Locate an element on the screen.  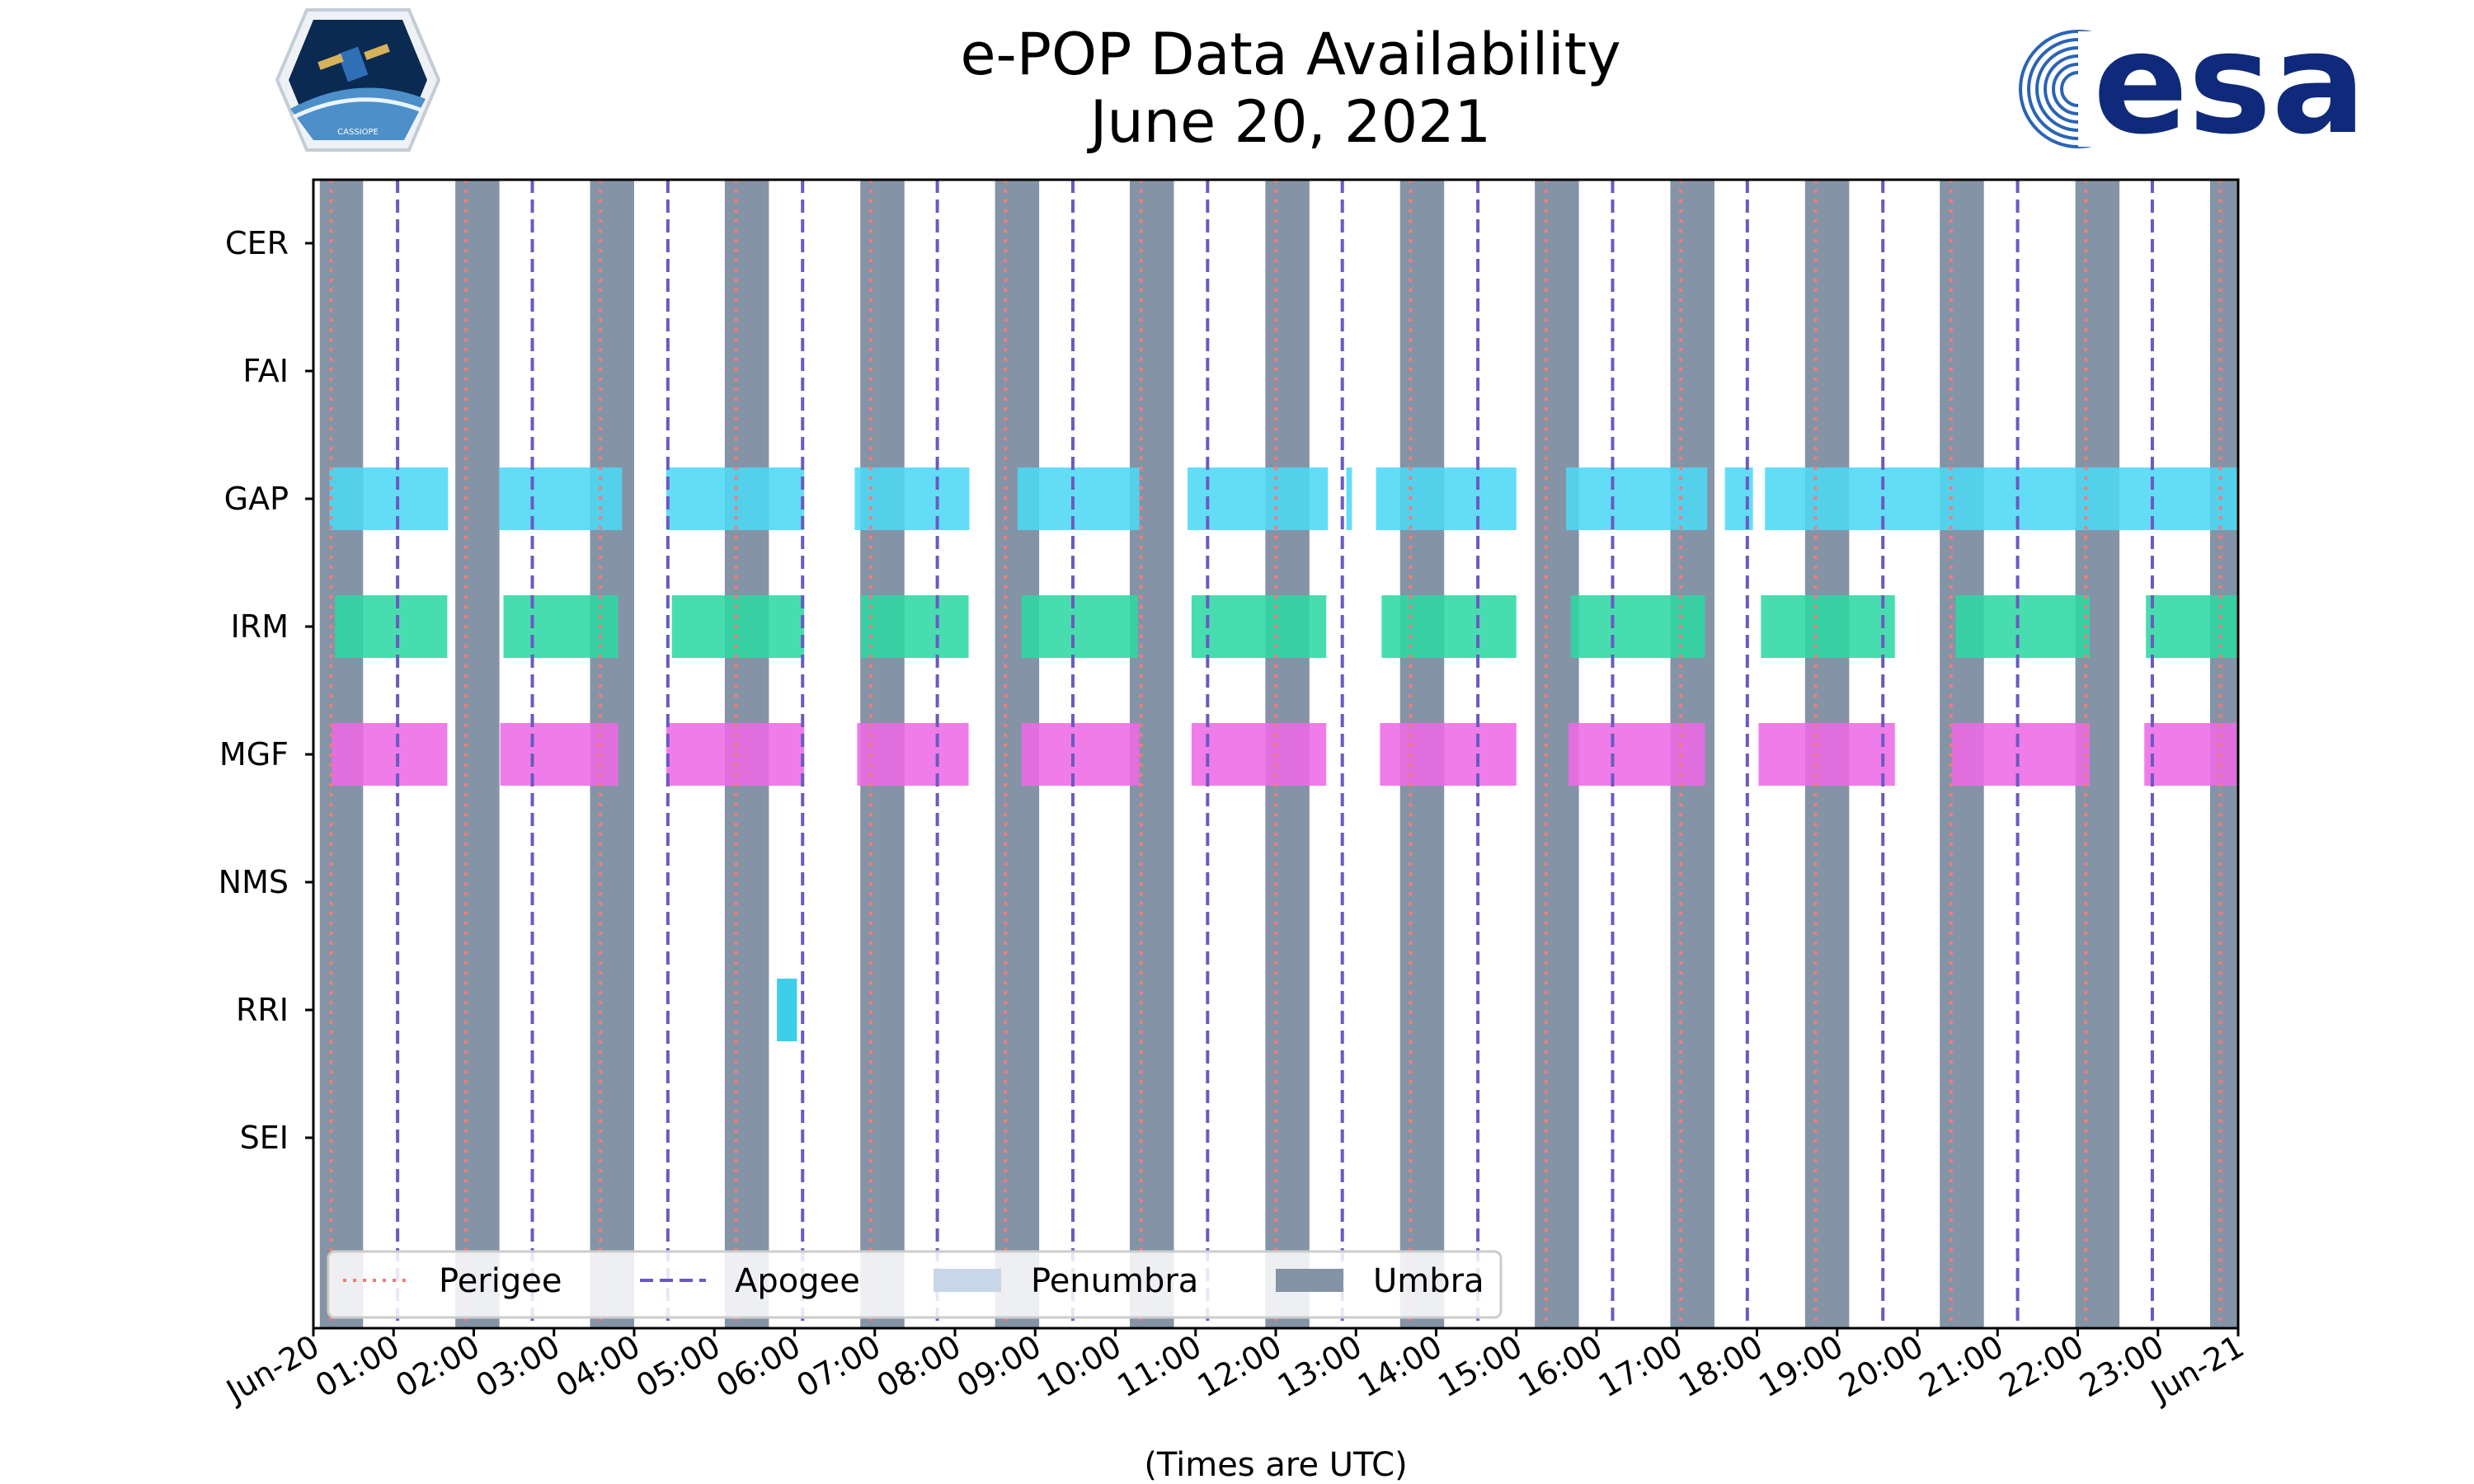
cassiope-logo-text: CASSIOPE is located at coordinates (358, 132).